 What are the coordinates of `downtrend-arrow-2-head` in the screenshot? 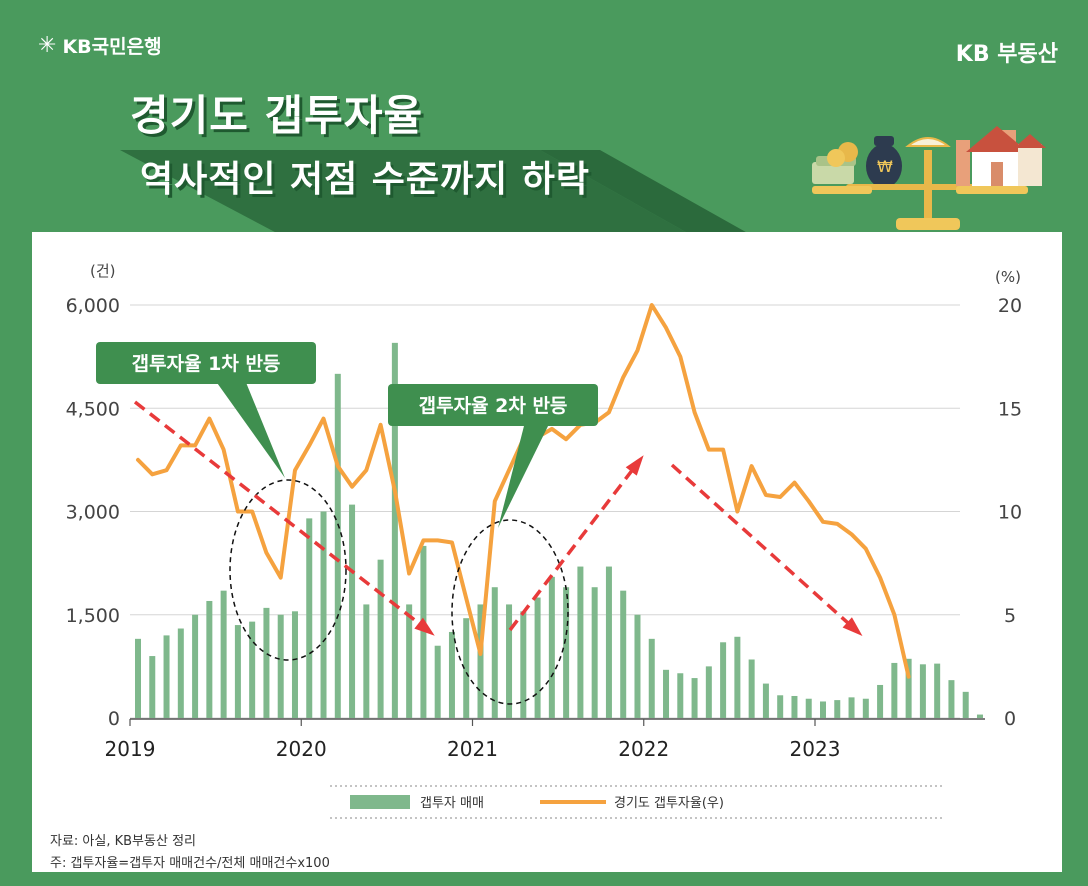 It's located at (852, 627).